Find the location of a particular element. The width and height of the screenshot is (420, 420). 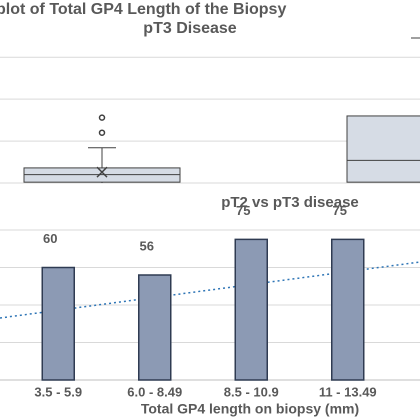

box is located at coordinates (383, 149).